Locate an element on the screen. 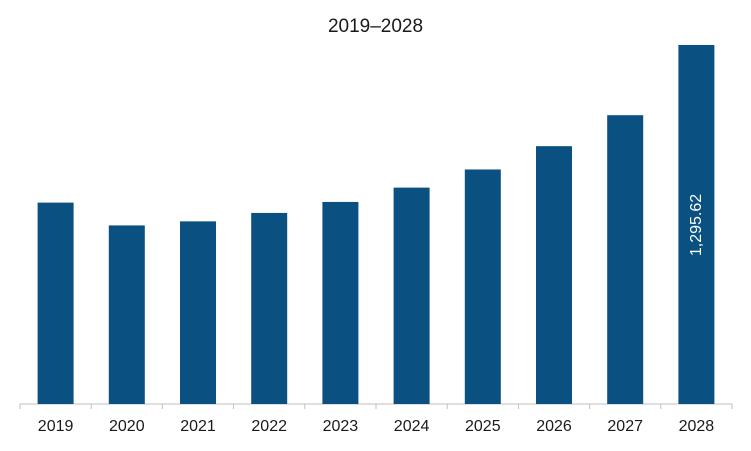  x-tick-label-2025: 2025 is located at coordinates (483, 426).